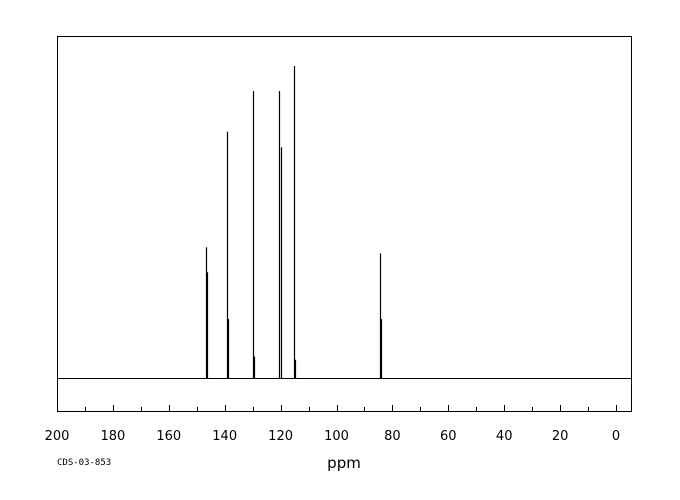 Image resolution: width=680 pixels, height=500 pixels. What do you see at coordinates (84, 463) in the screenshot?
I see `footer-code: CDS-03-853` at bounding box center [84, 463].